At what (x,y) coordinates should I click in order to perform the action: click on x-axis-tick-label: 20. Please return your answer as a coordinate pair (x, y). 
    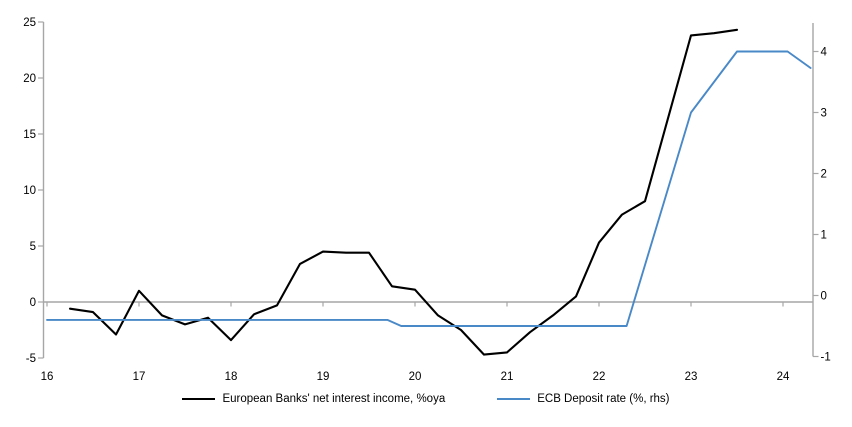
    Looking at the image, I should click on (415, 377).